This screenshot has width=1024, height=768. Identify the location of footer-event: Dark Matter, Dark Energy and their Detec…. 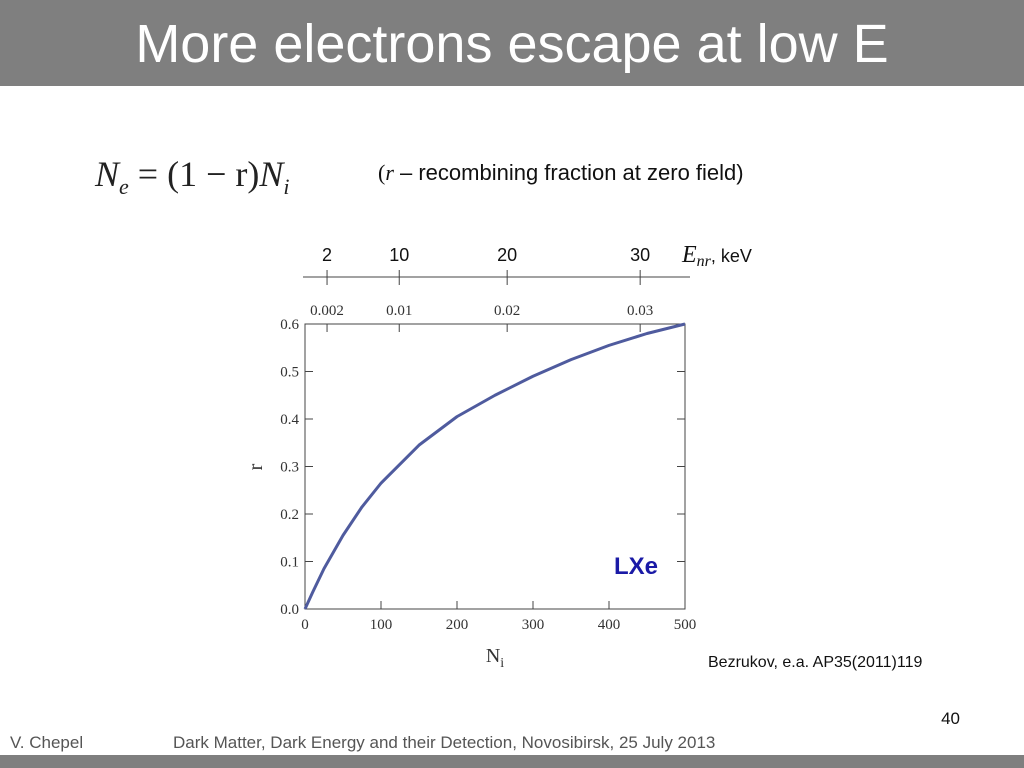
(444, 742).